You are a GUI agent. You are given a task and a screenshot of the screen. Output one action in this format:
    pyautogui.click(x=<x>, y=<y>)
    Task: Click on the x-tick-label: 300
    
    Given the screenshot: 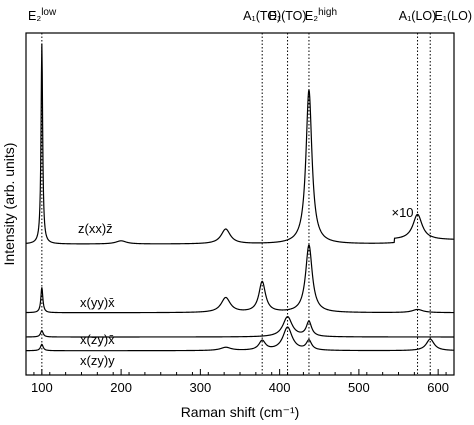 What is the action you would take?
    pyautogui.click(x=201, y=387)
    